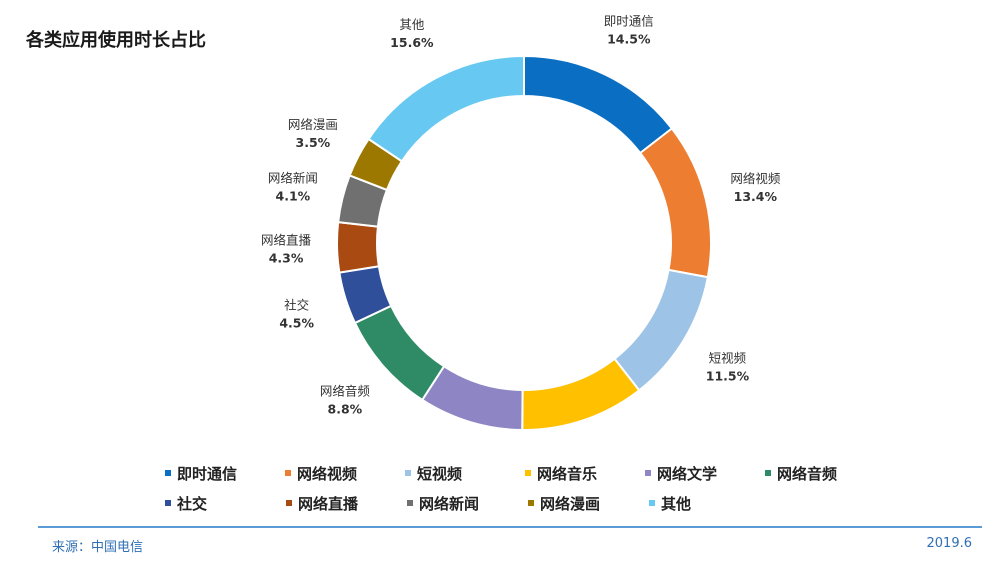 The image size is (1000, 562). I want to click on legend-item: 短视频, so click(465, 473).